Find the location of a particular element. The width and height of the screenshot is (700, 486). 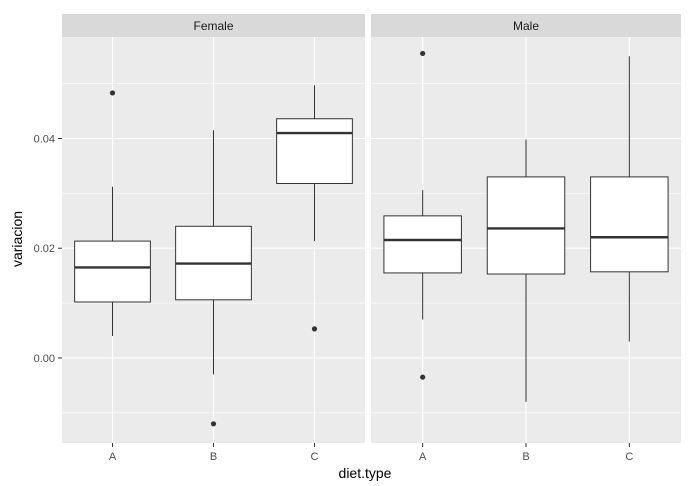

box-male-a is located at coordinates (422, 215).